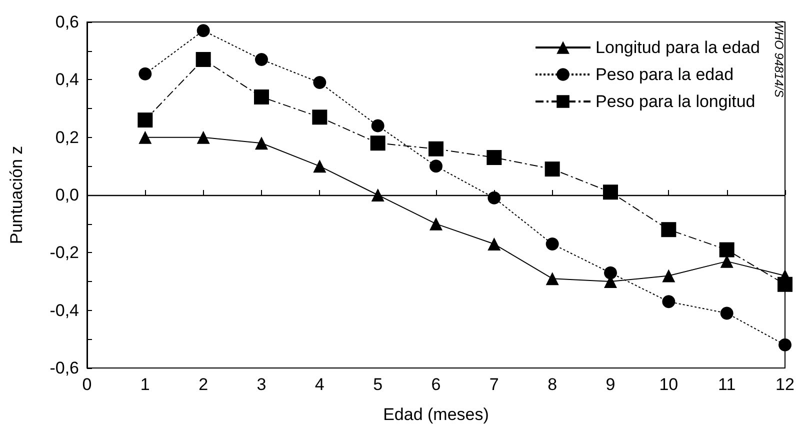  I want to click on x-tick-label: 3, so click(261, 384).